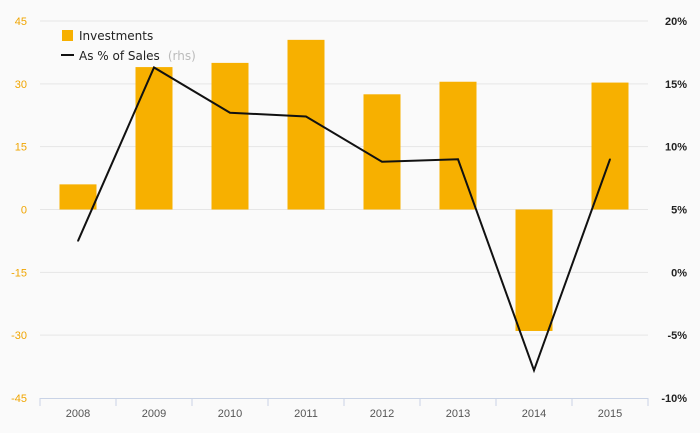 The image size is (700, 433). What do you see at coordinates (458, 414) in the screenshot?
I see `x-tick-label: 2013` at bounding box center [458, 414].